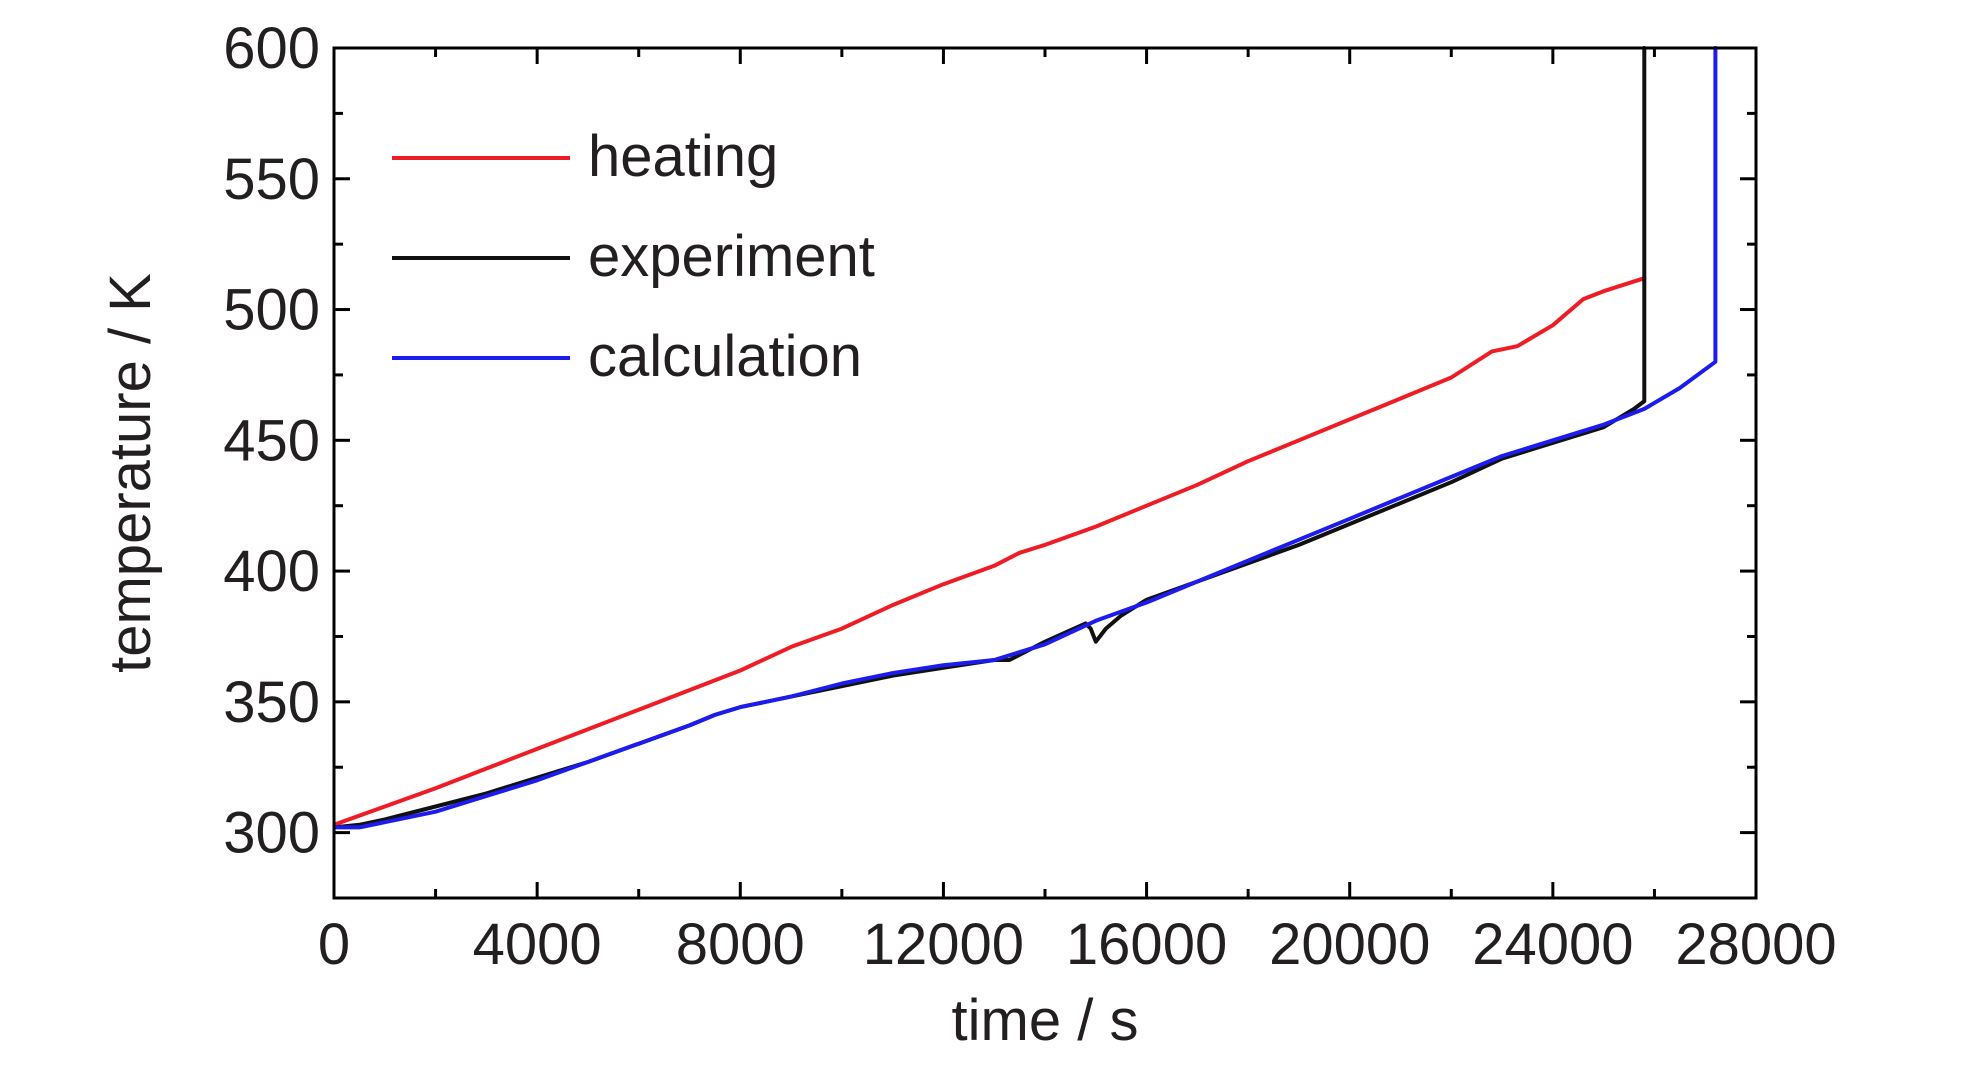  What do you see at coordinates (1146, 944) in the screenshot?
I see `x-tick-label: 16000` at bounding box center [1146, 944].